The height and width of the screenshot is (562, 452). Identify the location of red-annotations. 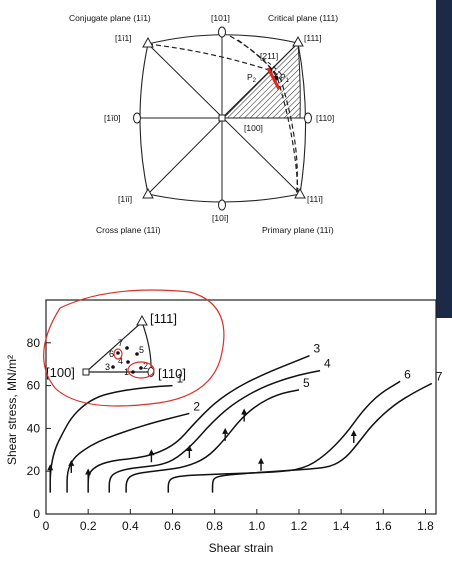
(134, 348).